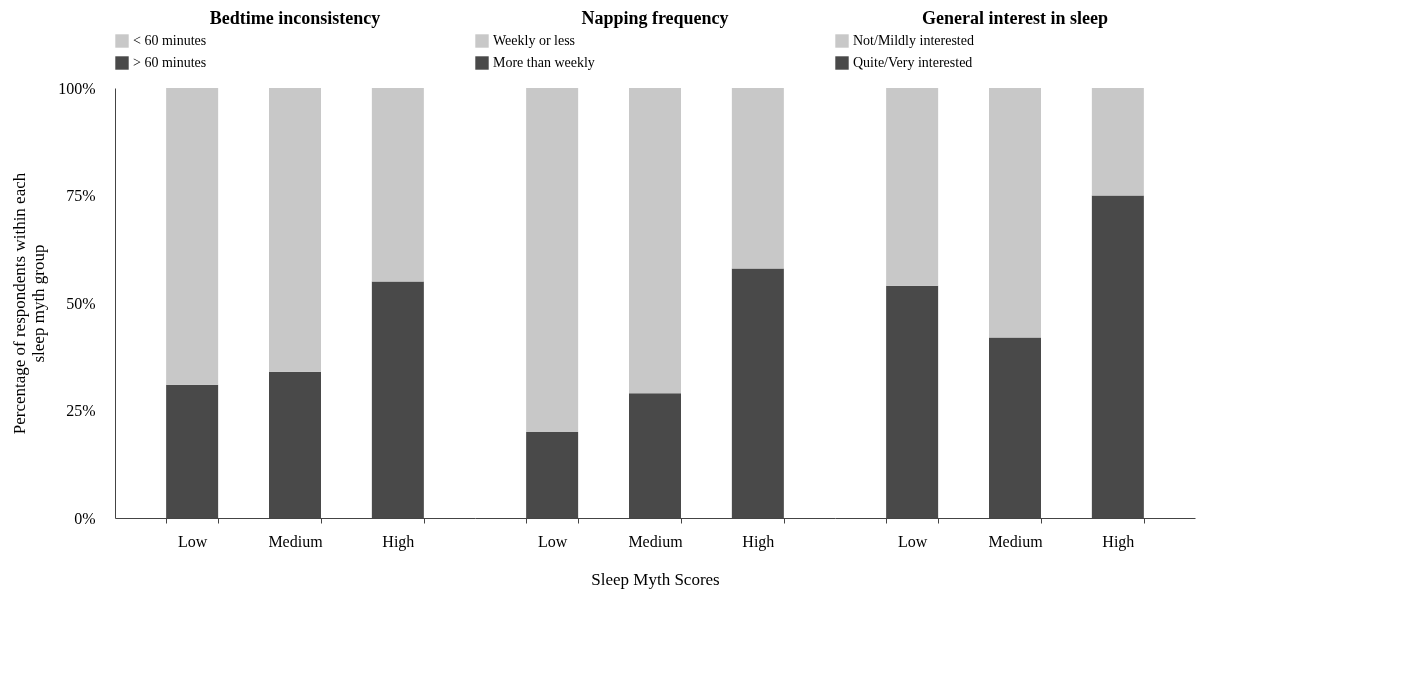 The width and height of the screenshot is (1401, 684). Describe the element at coordinates (913, 62) in the screenshot. I see `legend-label: Quite/Very interested` at that location.